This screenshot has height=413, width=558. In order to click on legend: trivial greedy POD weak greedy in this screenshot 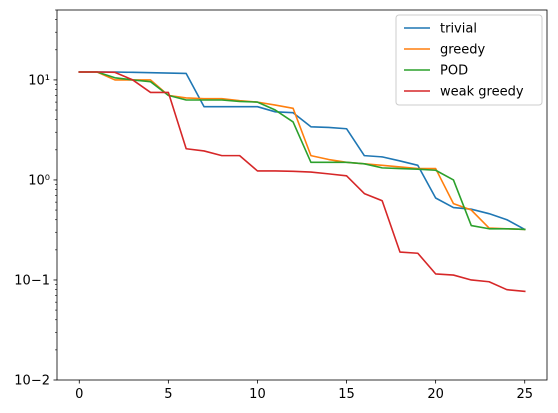, I will do `click(469, 60)`.